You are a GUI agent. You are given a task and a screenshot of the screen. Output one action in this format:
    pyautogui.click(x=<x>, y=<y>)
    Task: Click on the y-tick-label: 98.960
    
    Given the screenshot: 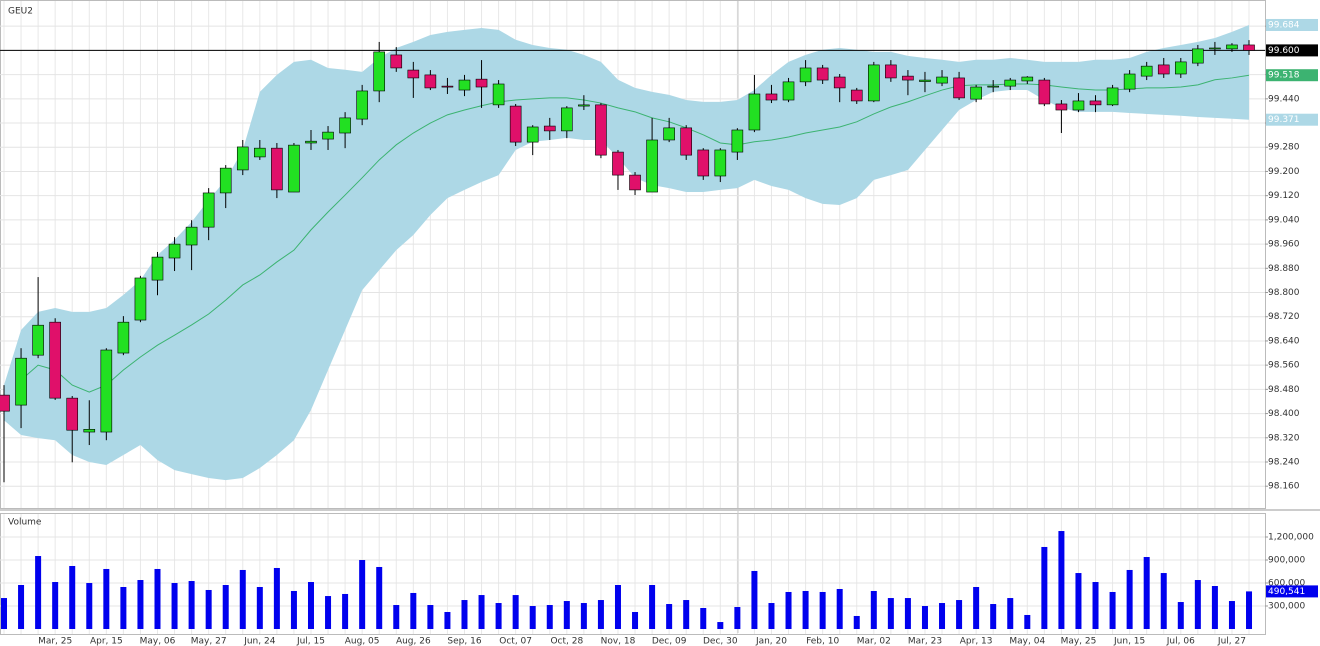 What is the action you would take?
    pyautogui.click(x=1284, y=245)
    